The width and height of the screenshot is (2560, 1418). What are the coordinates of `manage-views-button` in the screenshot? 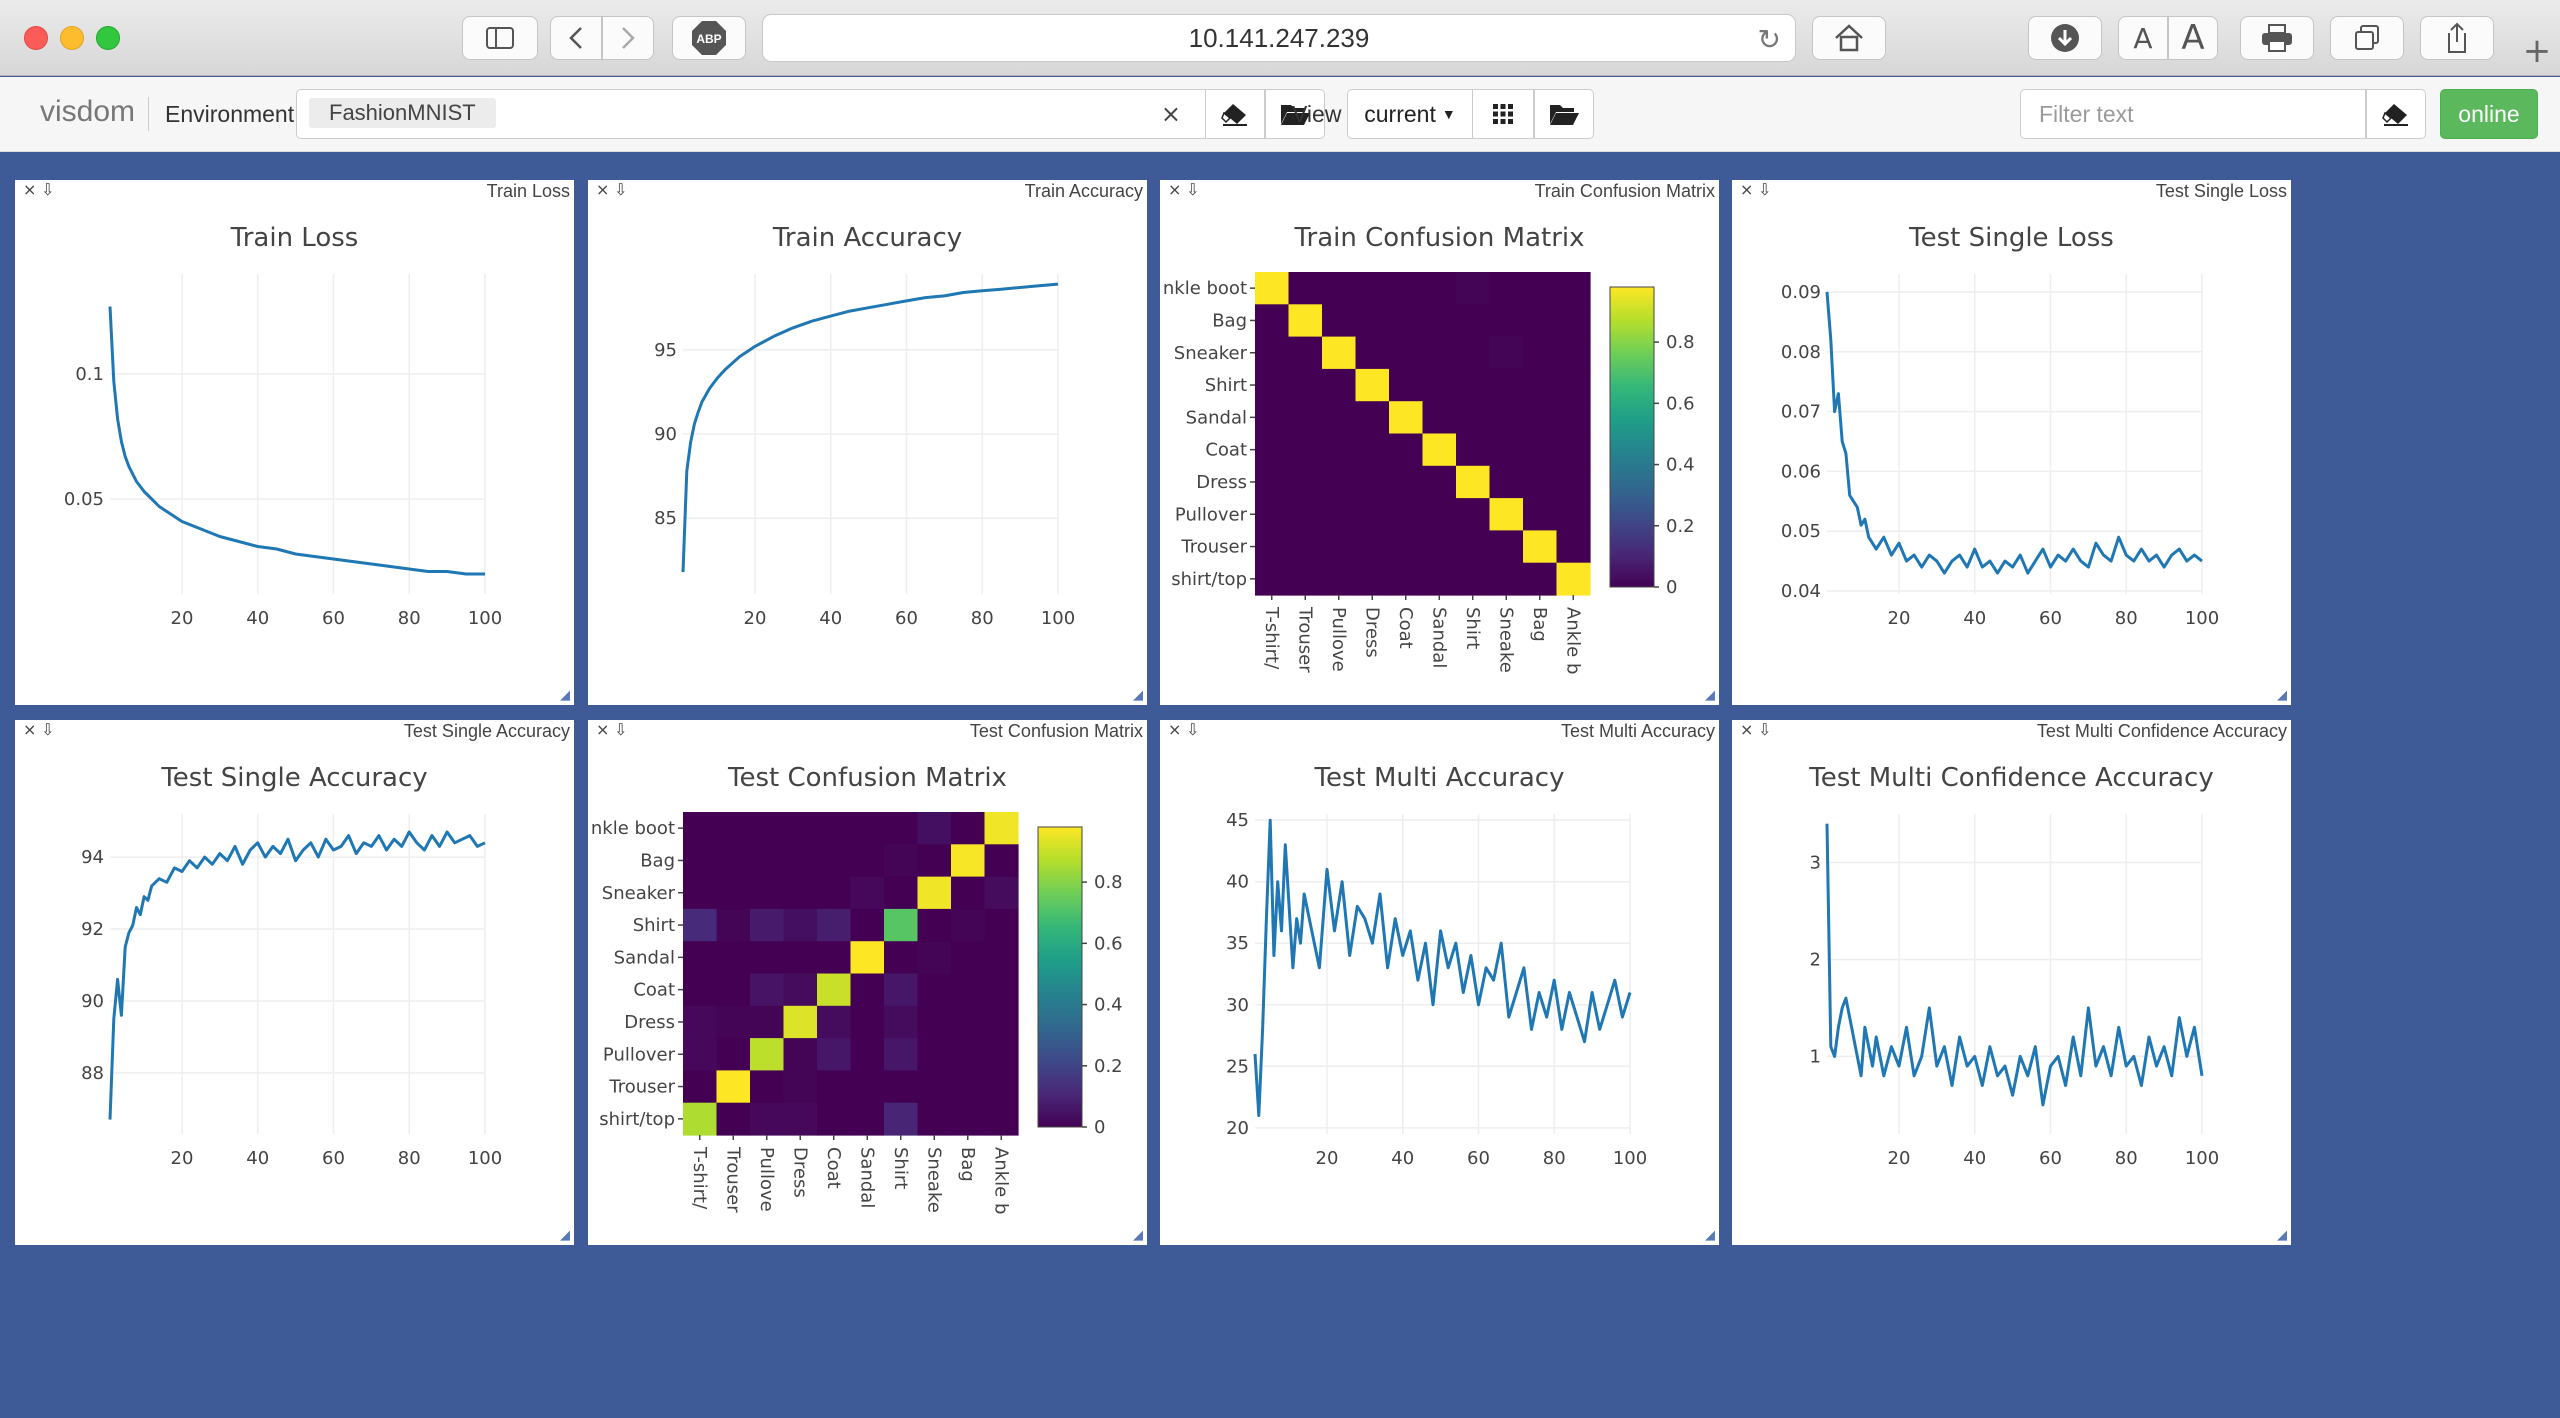 It's located at (1564, 114).